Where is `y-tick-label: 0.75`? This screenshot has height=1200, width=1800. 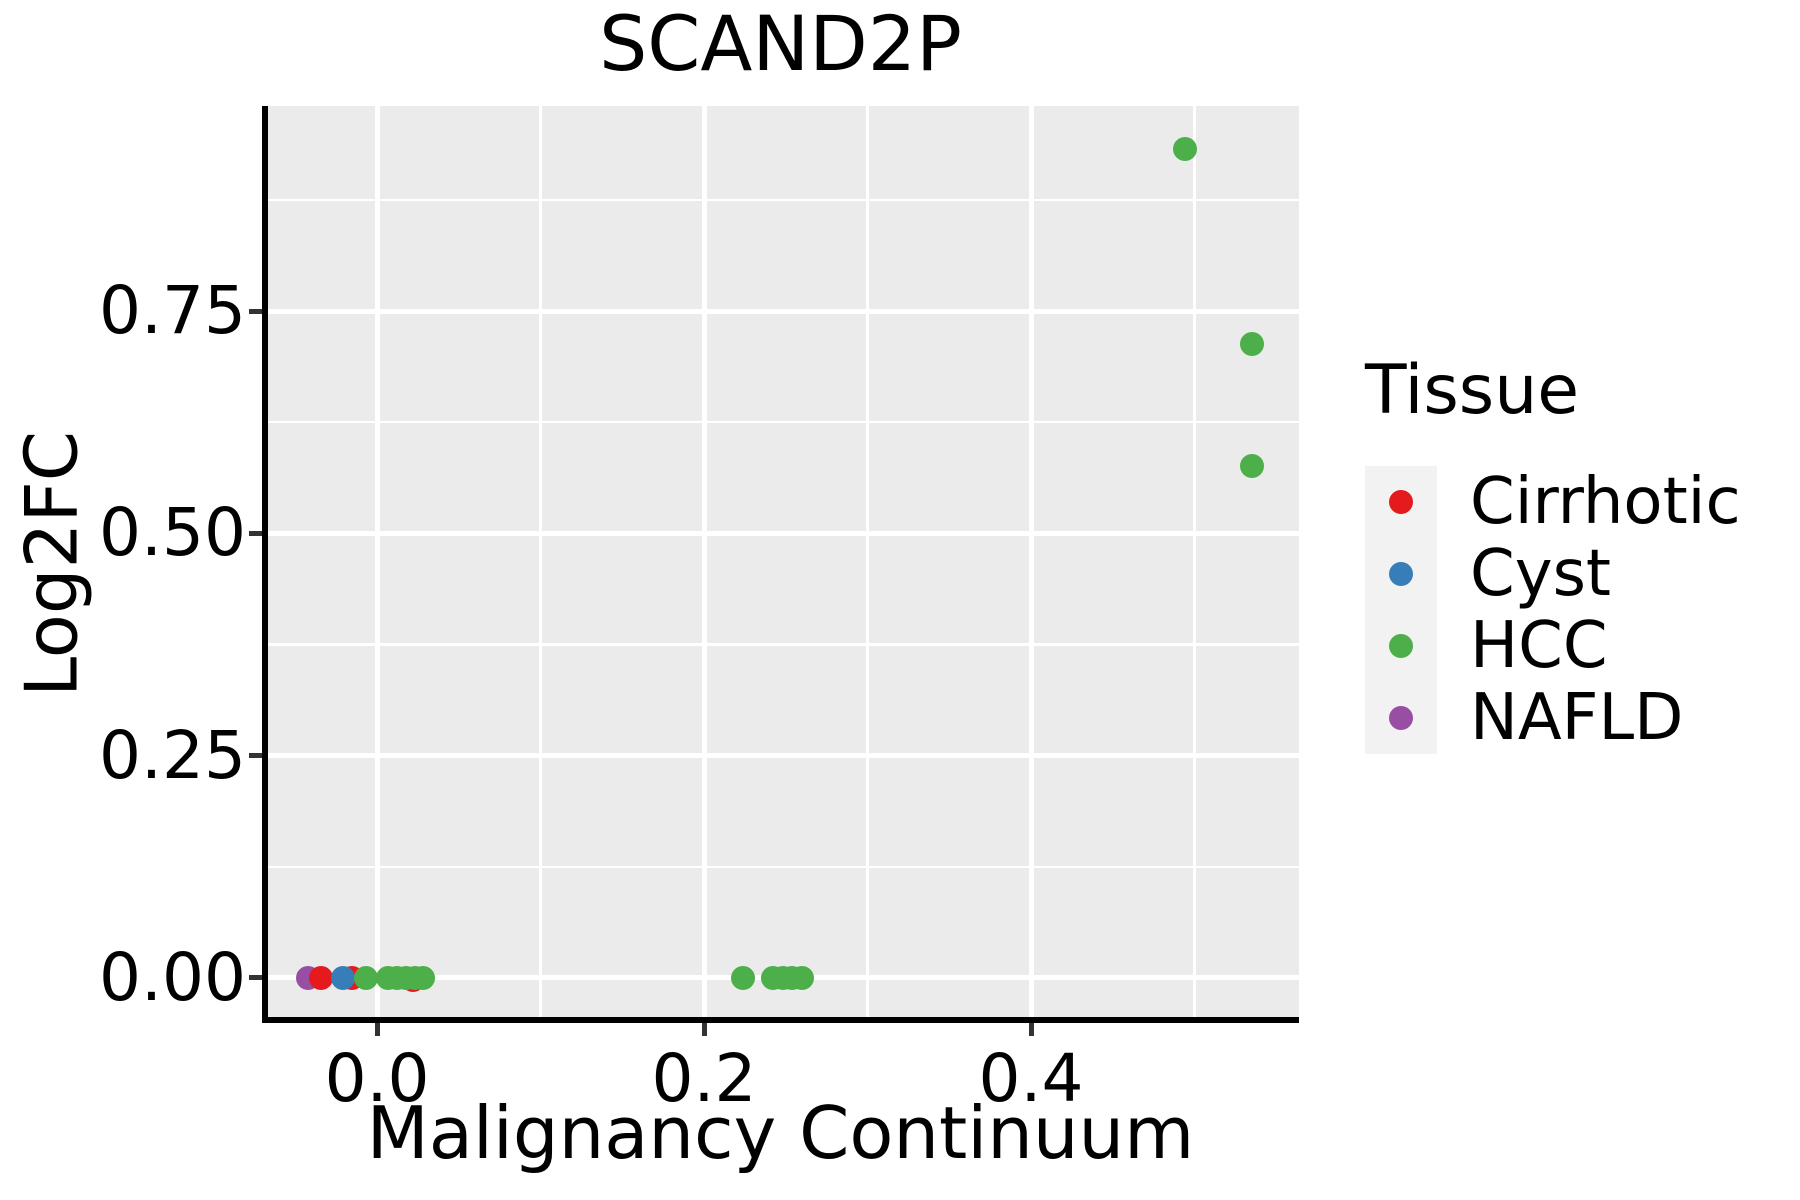
y-tick-label: 0.75 is located at coordinates (172, 311).